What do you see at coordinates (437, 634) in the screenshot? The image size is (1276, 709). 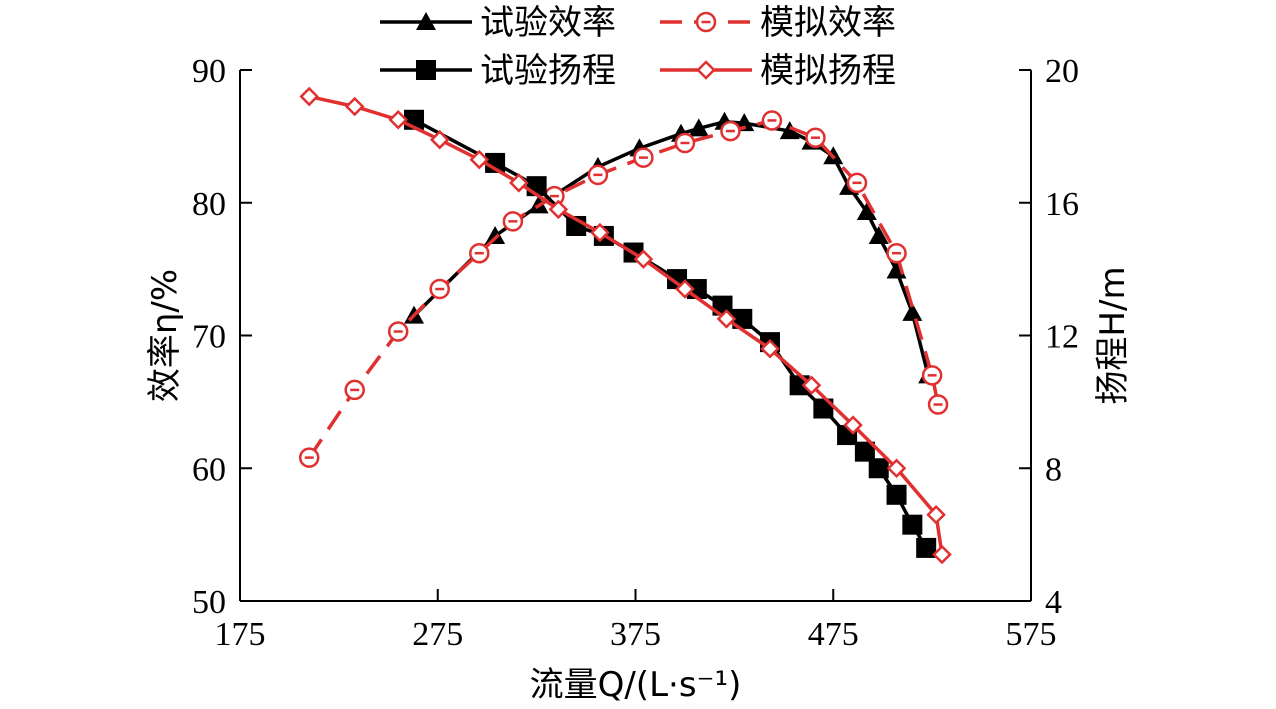 I see `x-tick-label: 275` at bounding box center [437, 634].